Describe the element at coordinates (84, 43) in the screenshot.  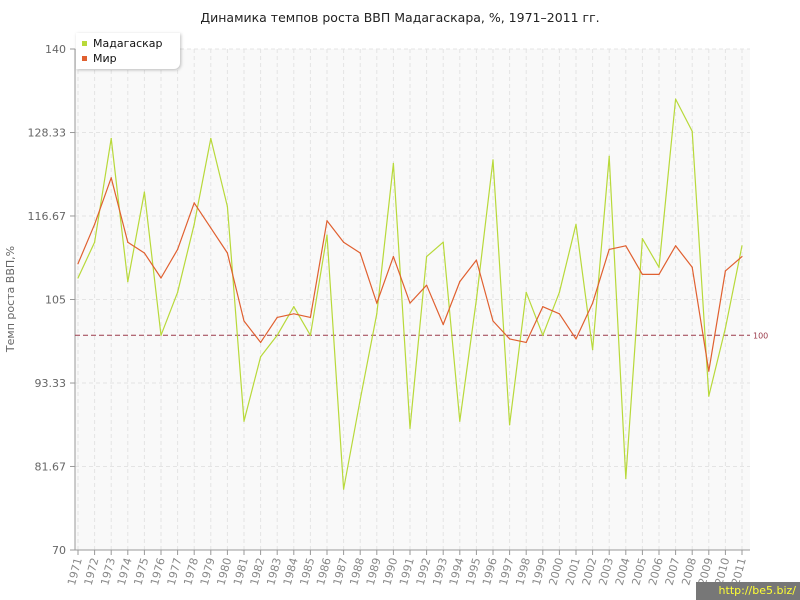
I see `legend-marker-madagascar` at that location.